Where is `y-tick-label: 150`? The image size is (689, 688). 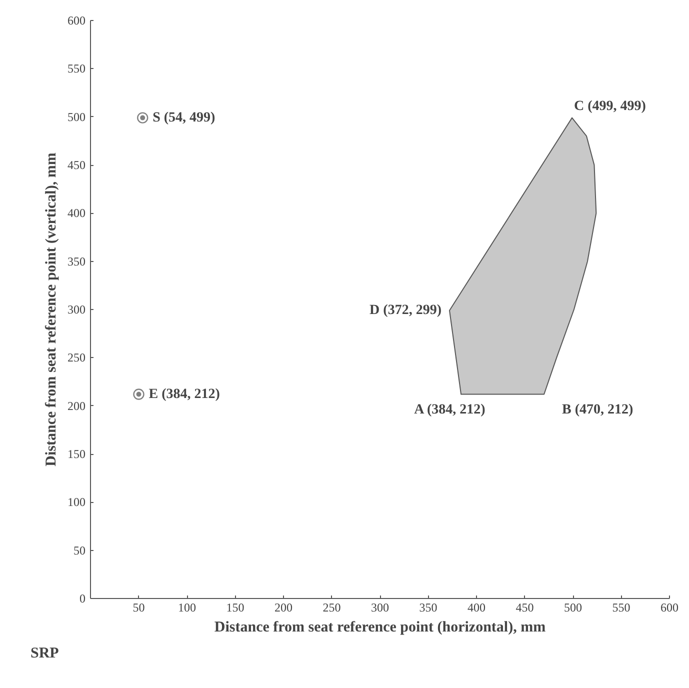
y-tick-label: 150 is located at coordinates (77, 454).